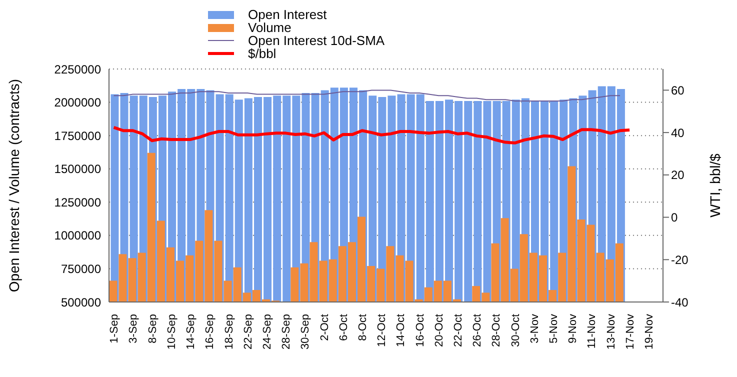  What do you see at coordinates (678, 175) in the screenshot?
I see `y2-tick-label: 20` at bounding box center [678, 175].